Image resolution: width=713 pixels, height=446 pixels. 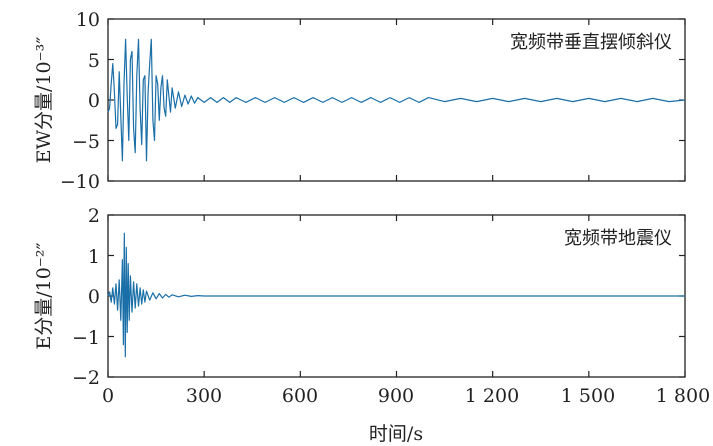 What do you see at coordinates (88, 20) in the screenshot?
I see `y-tick-10: 10` at bounding box center [88, 20].